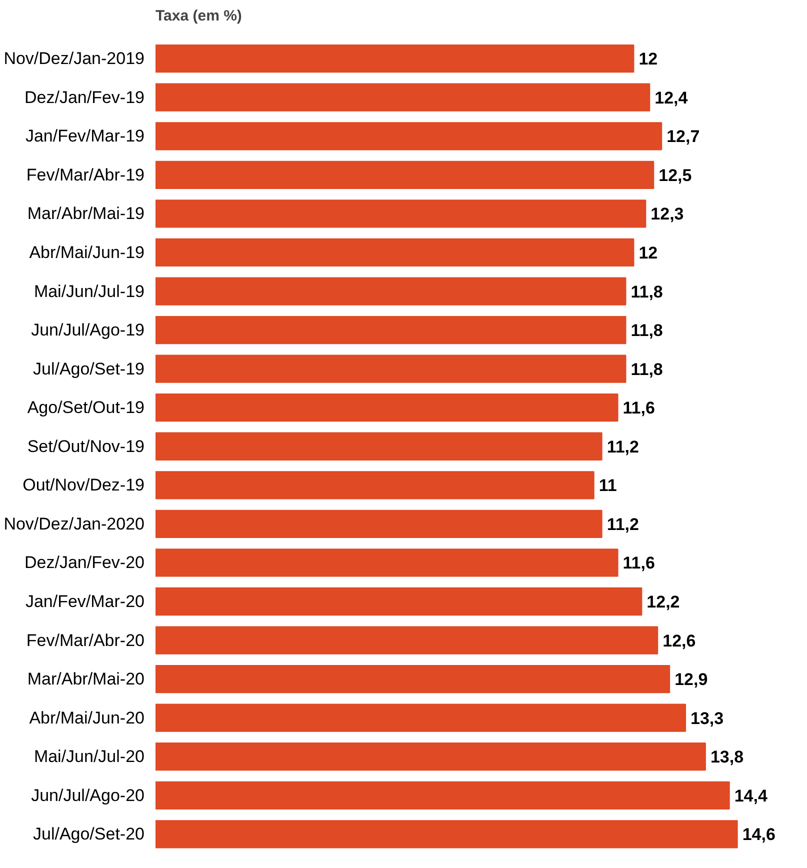 The image size is (807, 868). Describe the element at coordinates (607, 486) in the screenshot. I see `data-label: 11` at that location.